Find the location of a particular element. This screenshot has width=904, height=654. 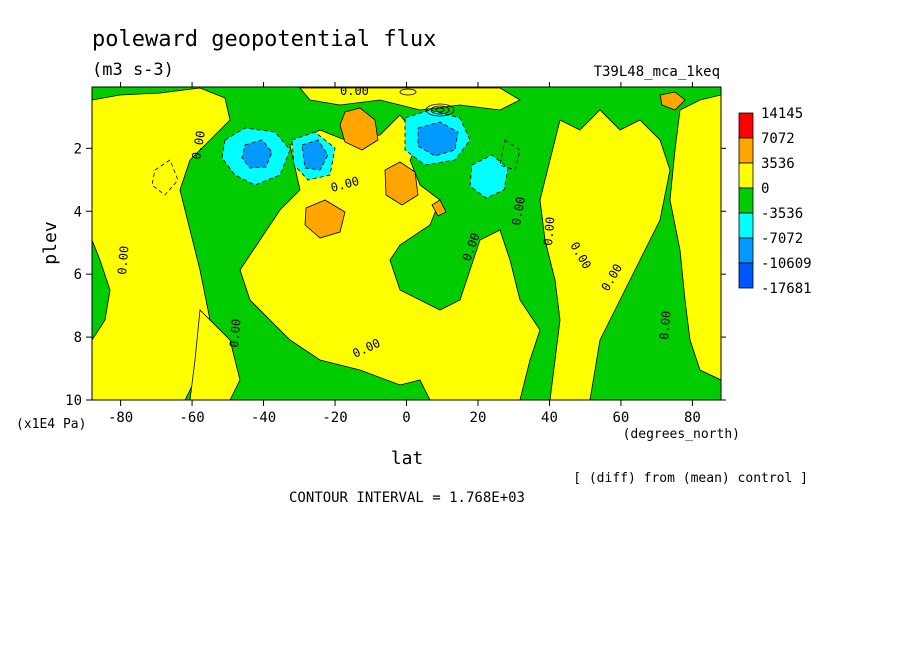

blue-regions is located at coordinates (350, 146).